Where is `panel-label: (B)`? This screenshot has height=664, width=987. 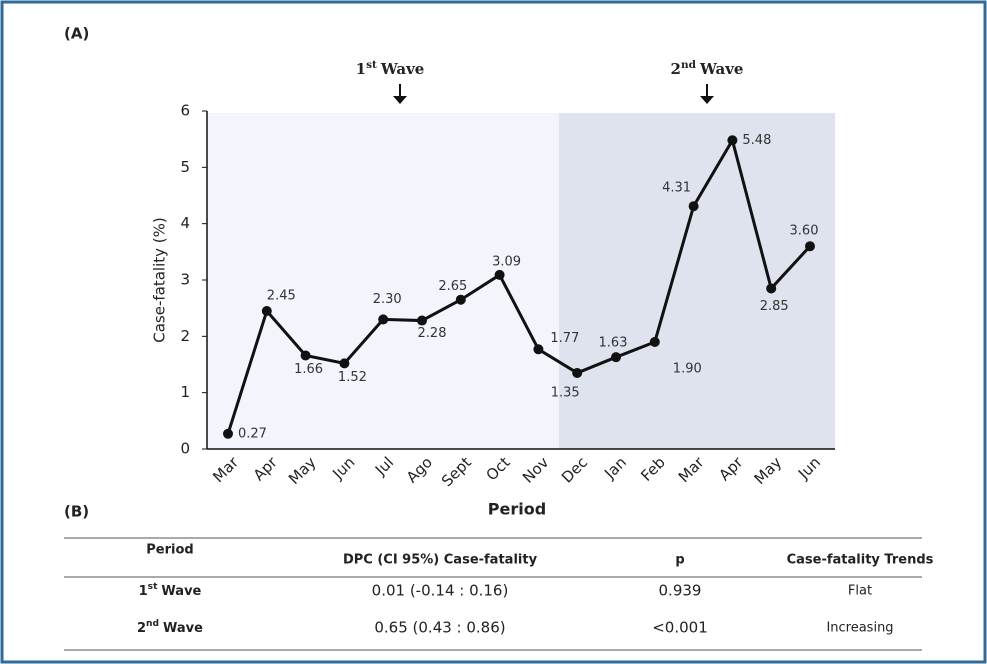 panel-label: (B) is located at coordinates (76, 512).